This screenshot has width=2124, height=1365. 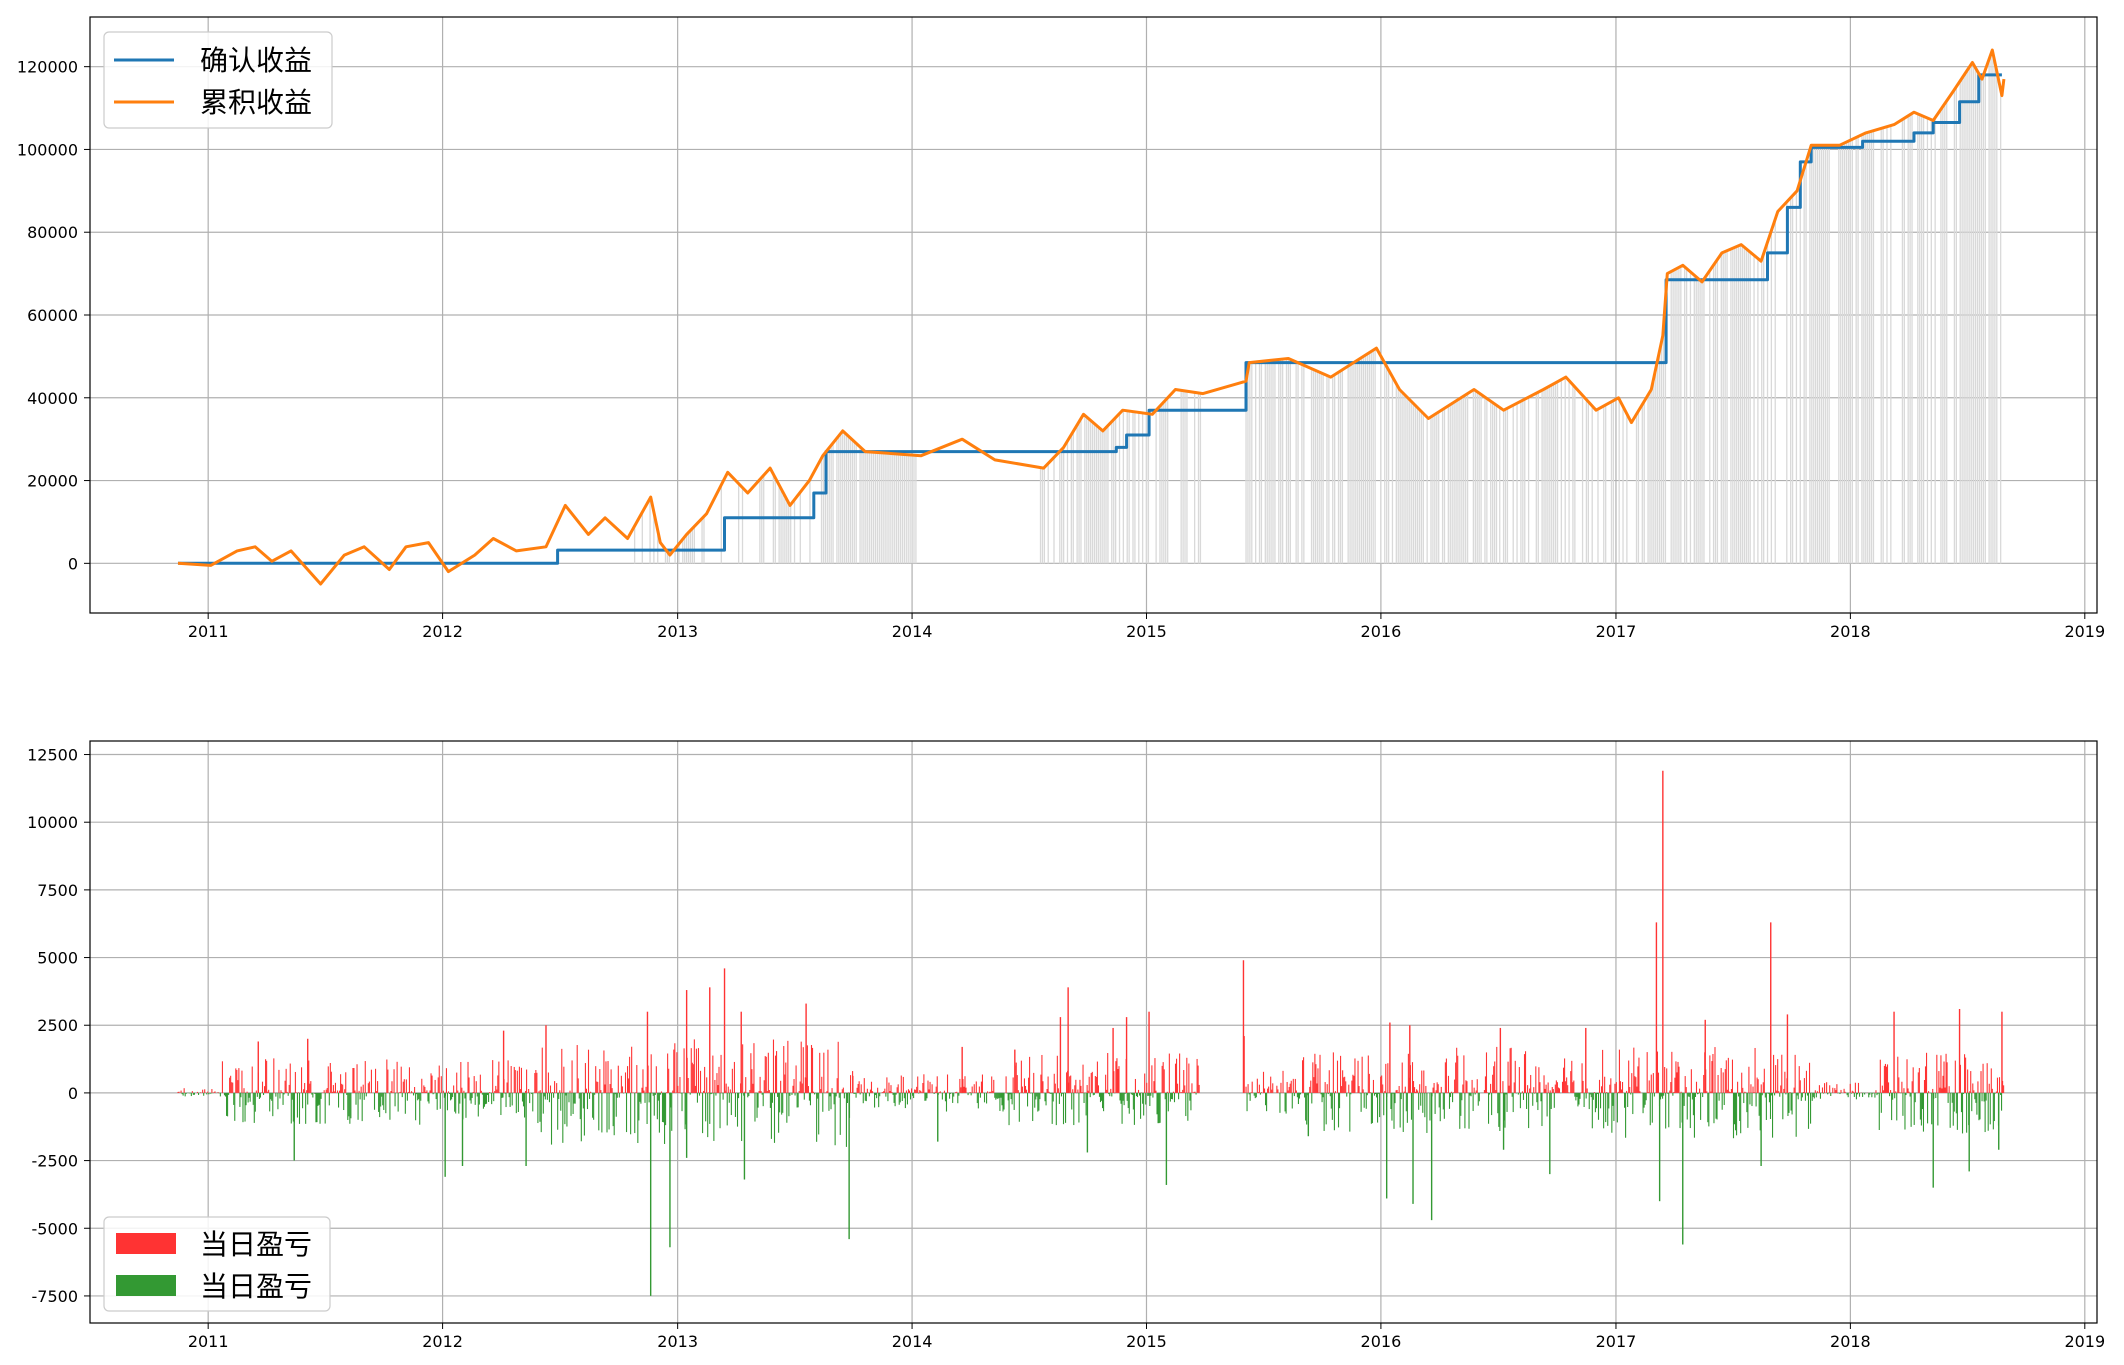 I want to click on legend-label: 累积收益, so click(x=256, y=102).